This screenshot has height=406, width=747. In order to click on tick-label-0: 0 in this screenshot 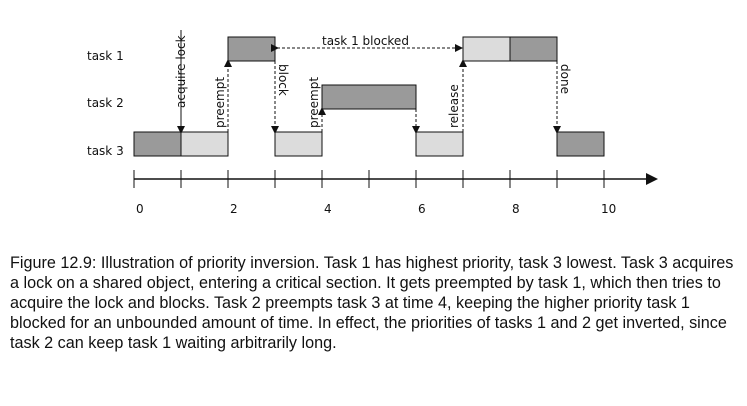, I will do `click(140, 209)`.